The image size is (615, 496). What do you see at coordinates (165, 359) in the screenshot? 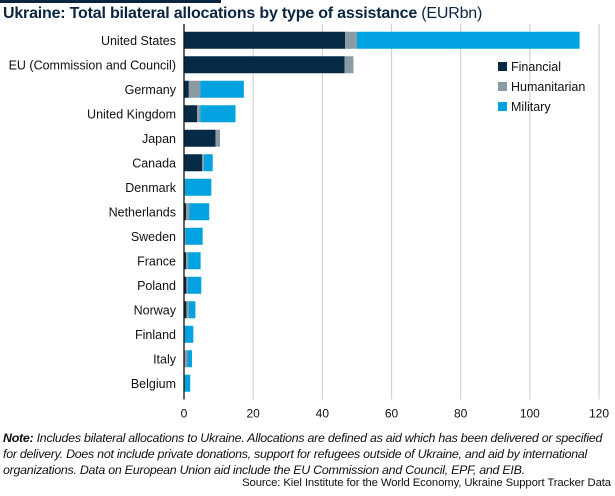
I see `category-label: Italy` at bounding box center [165, 359].